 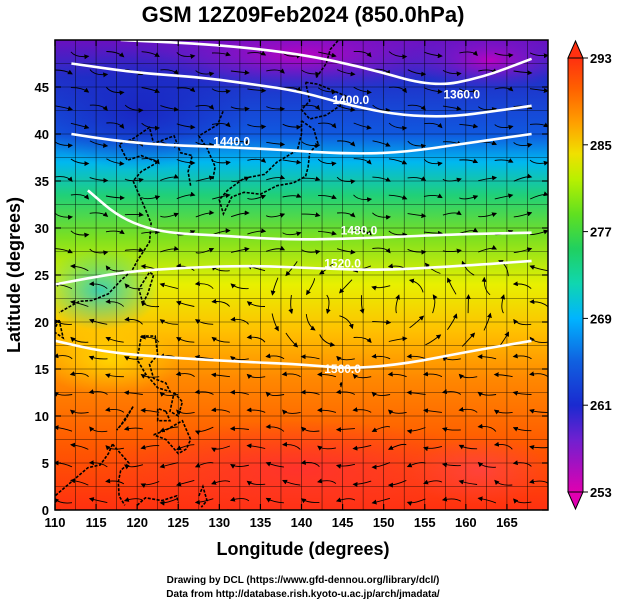 What do you see at coordinates (293, 354) in the screenshot?
I see `height-contour` at bounding box center [293, 354].